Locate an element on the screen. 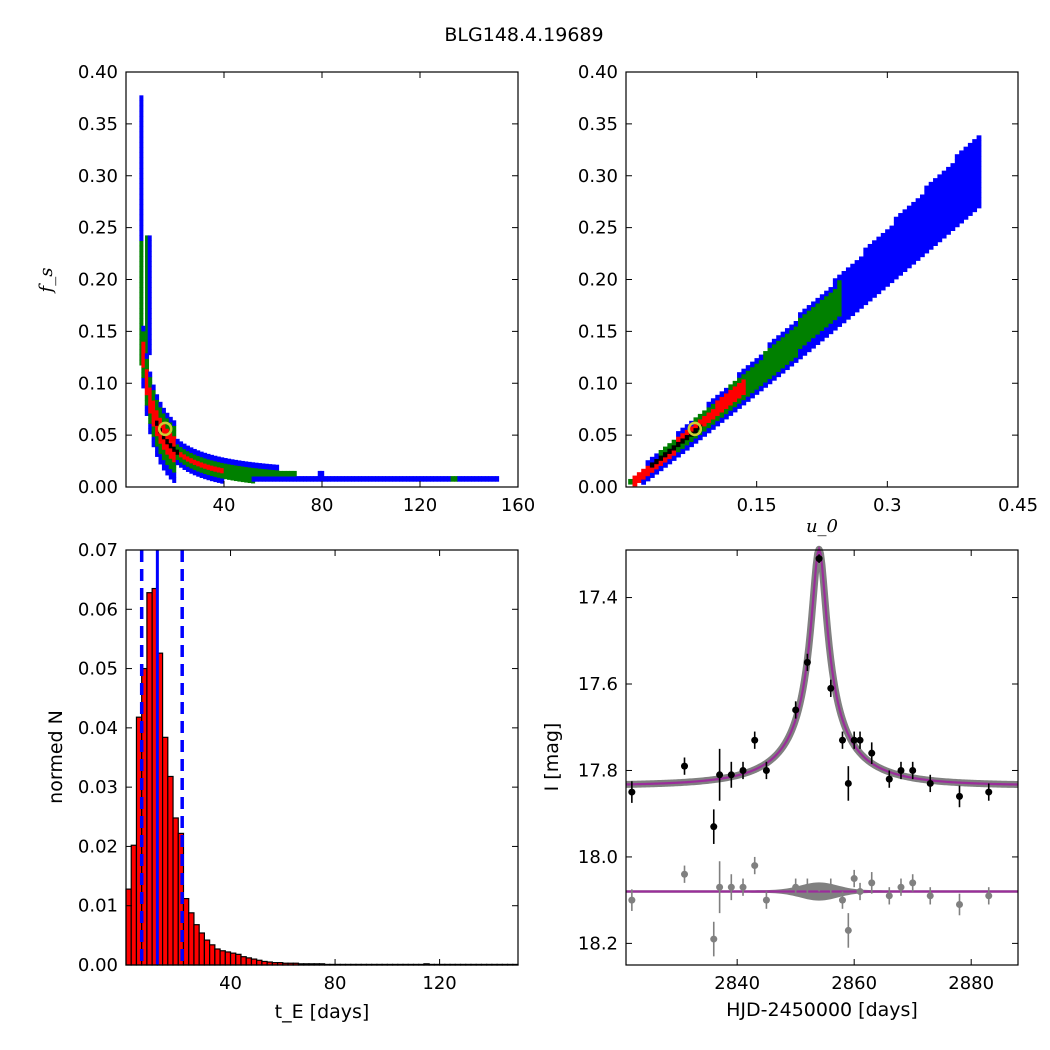 The height and width of the screenshot is (1050, 1050). y-tick-label: 0.15 is located at coordinates (98, 331).